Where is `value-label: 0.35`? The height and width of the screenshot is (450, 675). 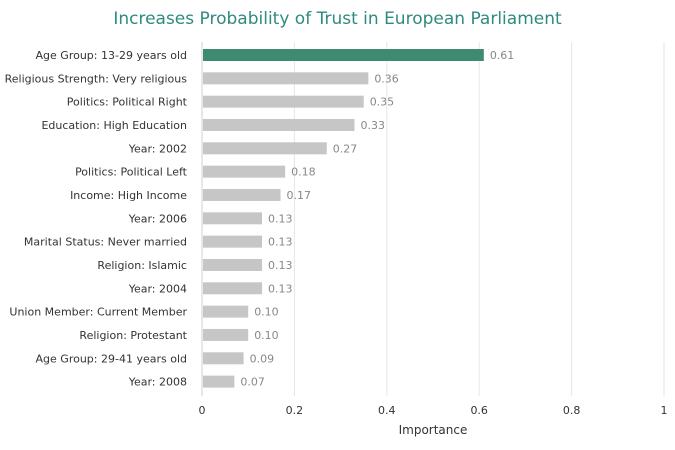 value-label: 0.35 is located at coordinates (382, 102).